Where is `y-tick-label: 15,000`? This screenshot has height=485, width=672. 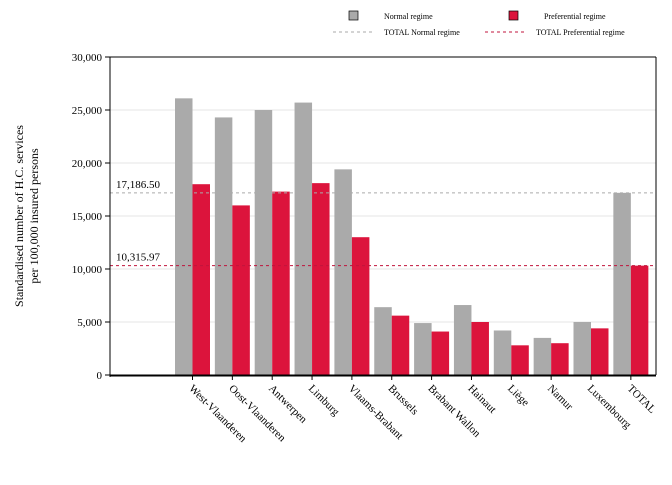
y-tick-label: 15,000 is located at coordinates (87, 217).